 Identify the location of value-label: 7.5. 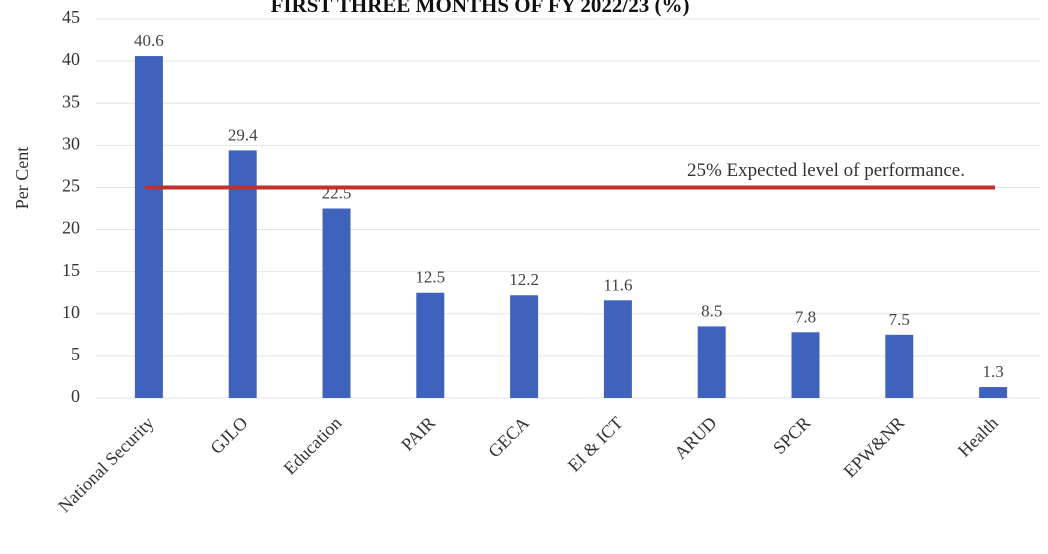
(899, 319).